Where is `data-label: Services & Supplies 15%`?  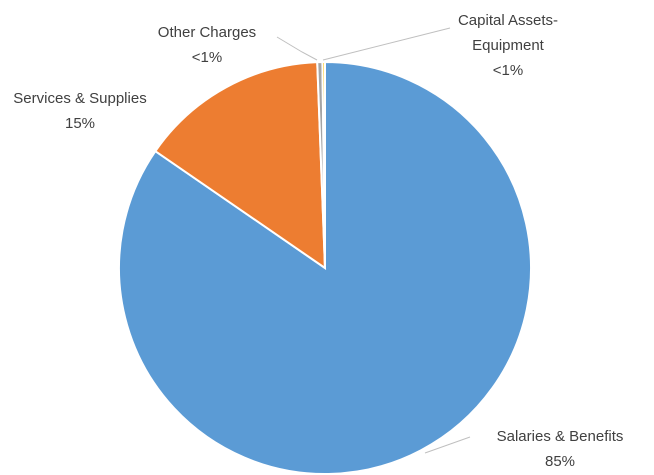 data-label: Services & Supplies 15% is located at coordinates (82, 111).